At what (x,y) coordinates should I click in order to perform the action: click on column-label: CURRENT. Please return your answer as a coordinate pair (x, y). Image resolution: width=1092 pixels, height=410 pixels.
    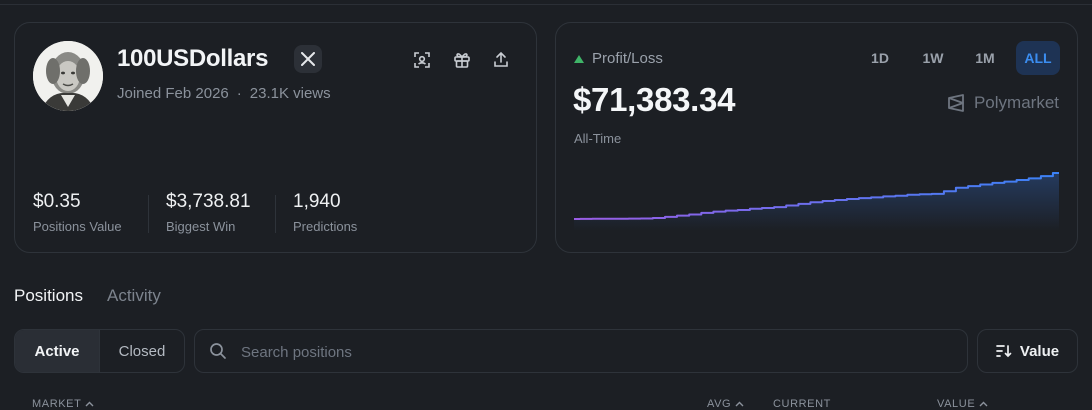
    Looking at the image, I should click on (802, 404).